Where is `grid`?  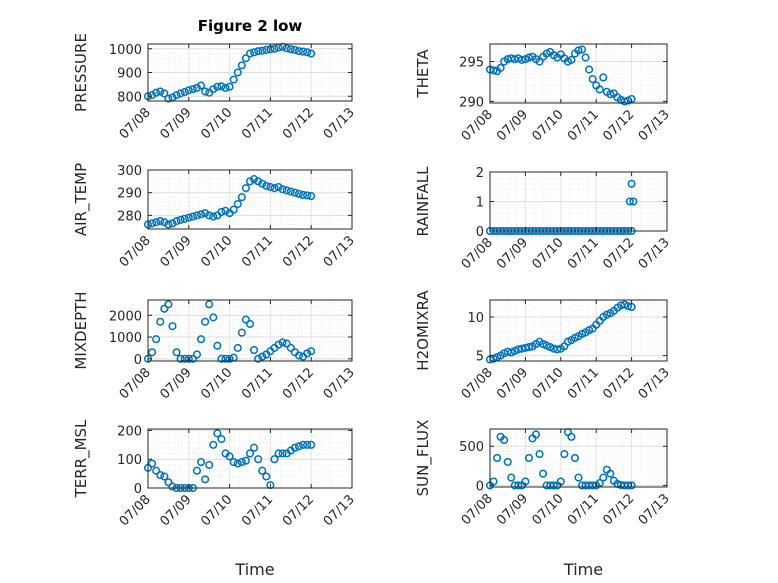
grid is located at coordinates (250, 330).